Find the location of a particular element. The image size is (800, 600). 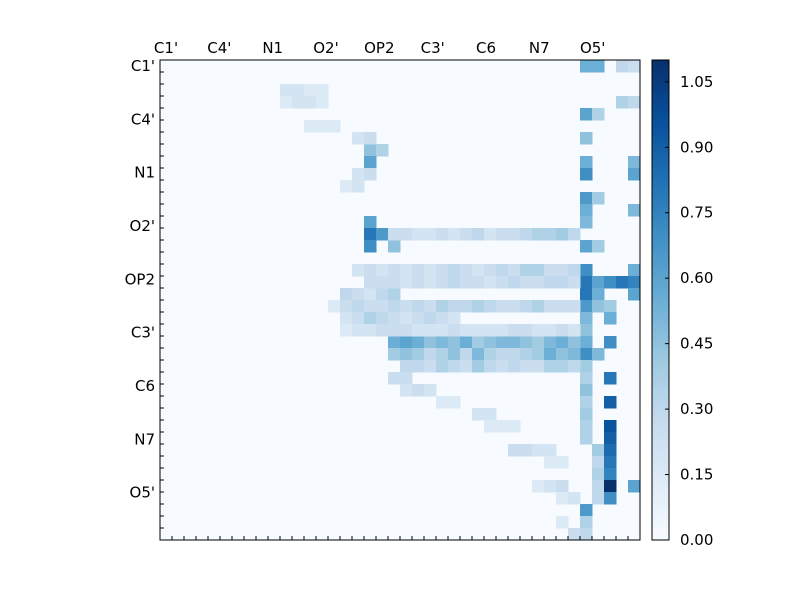

column-label: O2' is located at coordinates (325, 48).